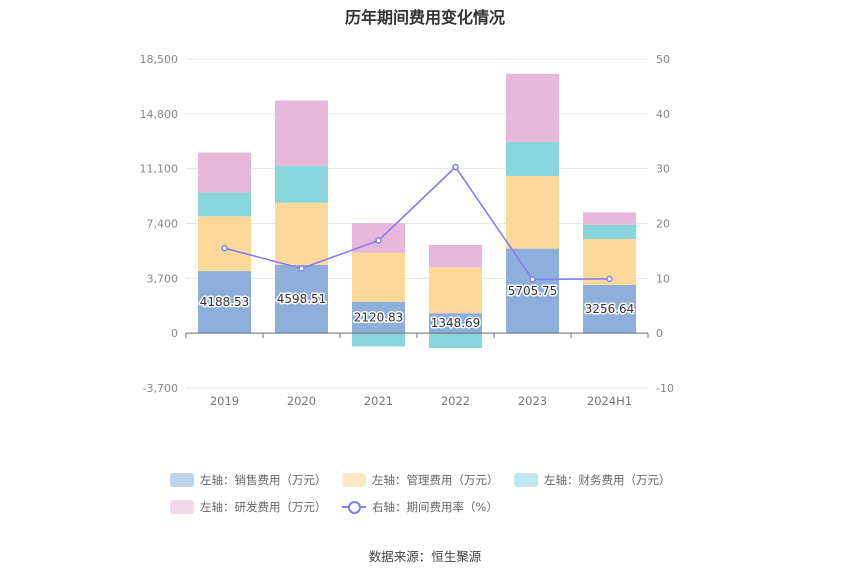 The height and width of the screenshot is (575, 850). What do you see at coordinates (435, 507) in the screenshot?
I see `legend-label: 右轴：期间费用率（%）` at bounding box center [435, 507].